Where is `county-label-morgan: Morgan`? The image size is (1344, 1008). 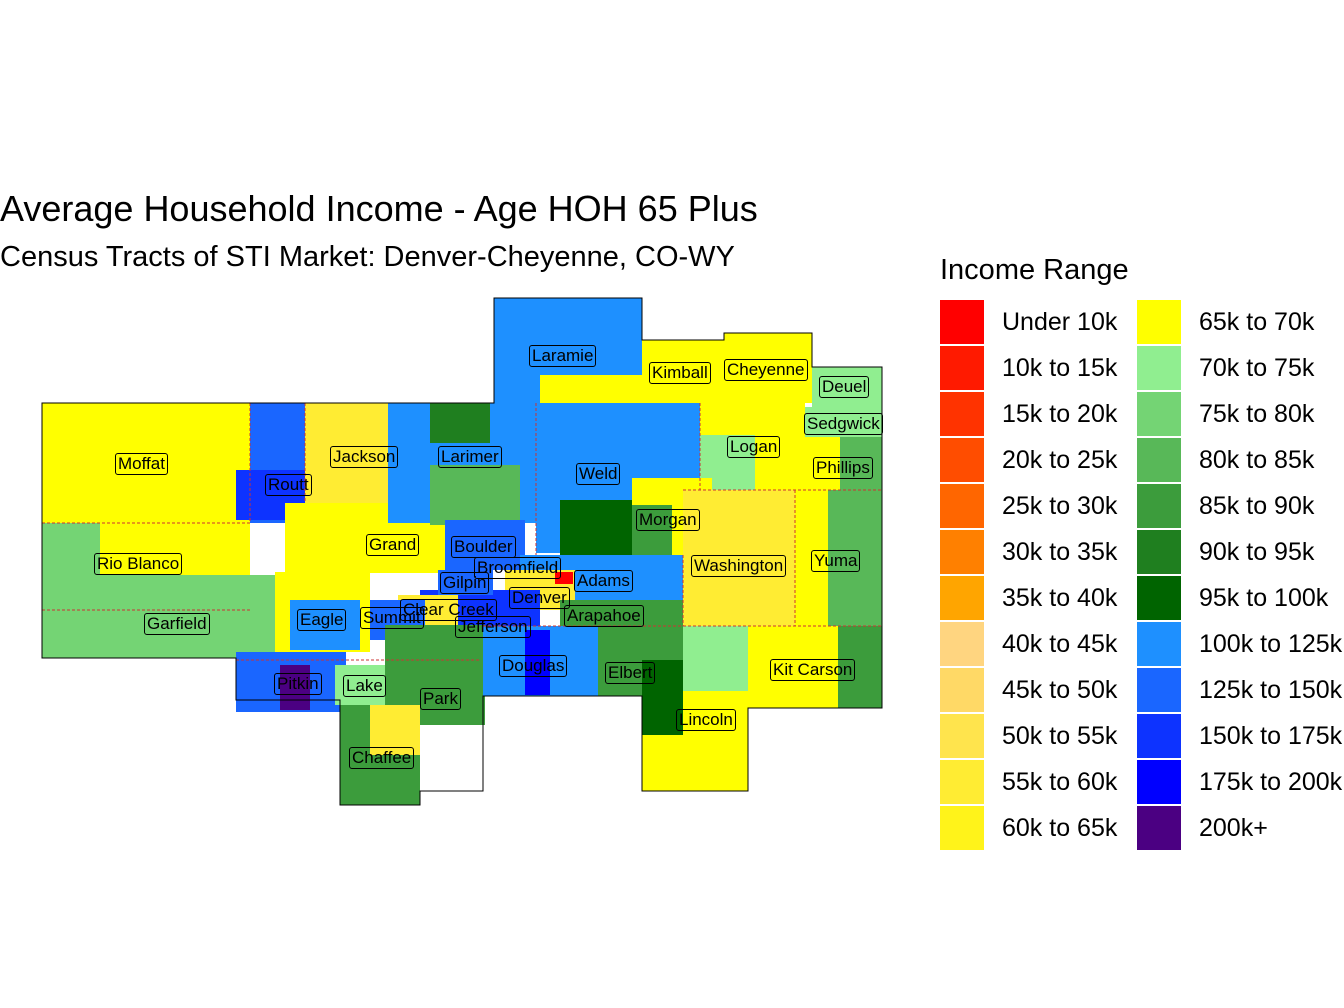 county-label-morgan: Morgan is located at coordinates (668, 520).